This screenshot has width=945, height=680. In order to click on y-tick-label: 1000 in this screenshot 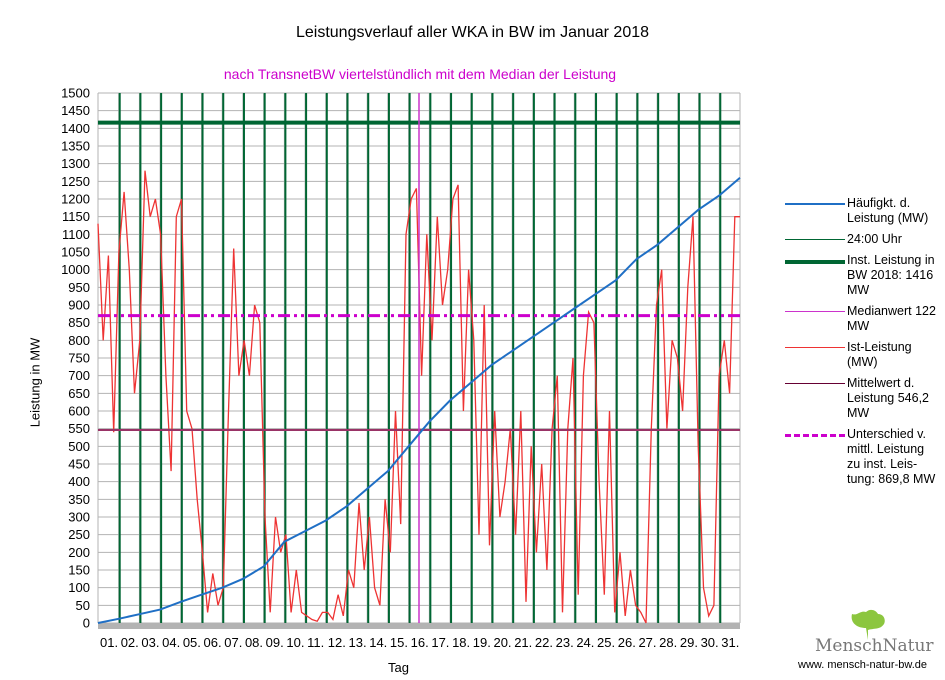, I will do `click(75, 269)`.